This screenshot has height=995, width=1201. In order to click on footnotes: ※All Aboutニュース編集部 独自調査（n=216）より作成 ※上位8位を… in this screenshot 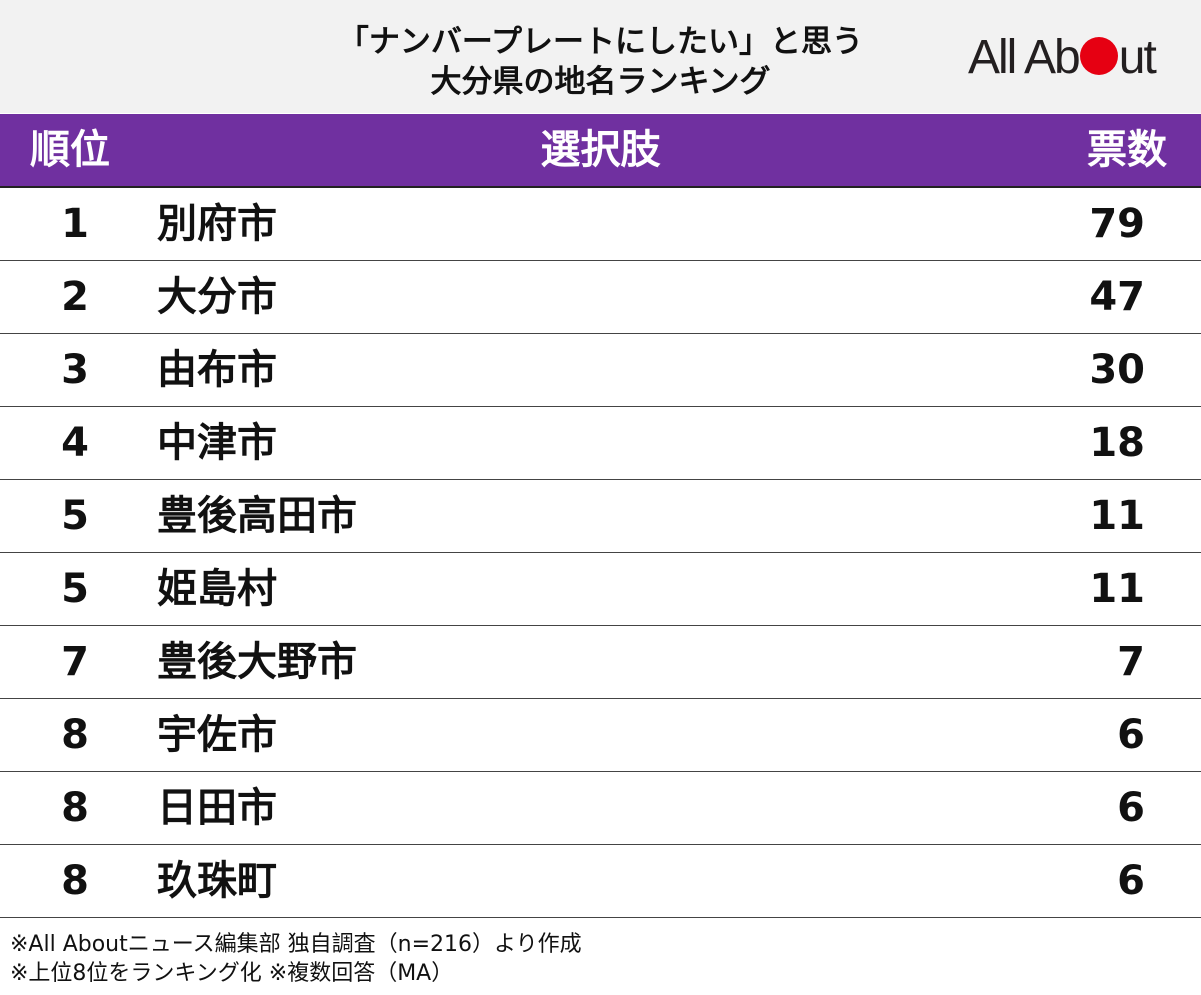, I will do `click(296, 959)`.